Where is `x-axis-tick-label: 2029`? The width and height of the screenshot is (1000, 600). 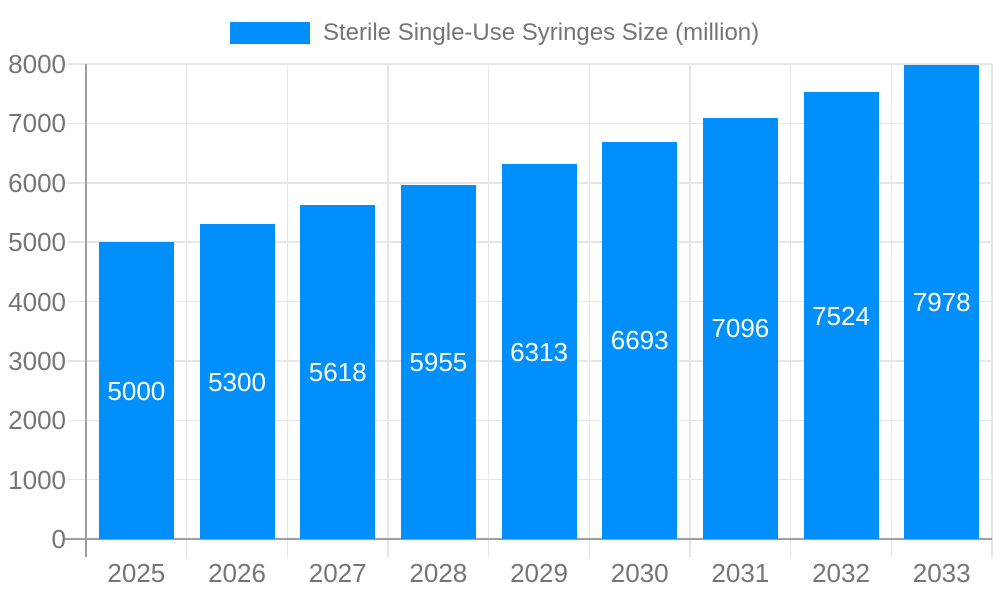 x-axis-tick-label: 2029 is located at coordinates (539, 573).